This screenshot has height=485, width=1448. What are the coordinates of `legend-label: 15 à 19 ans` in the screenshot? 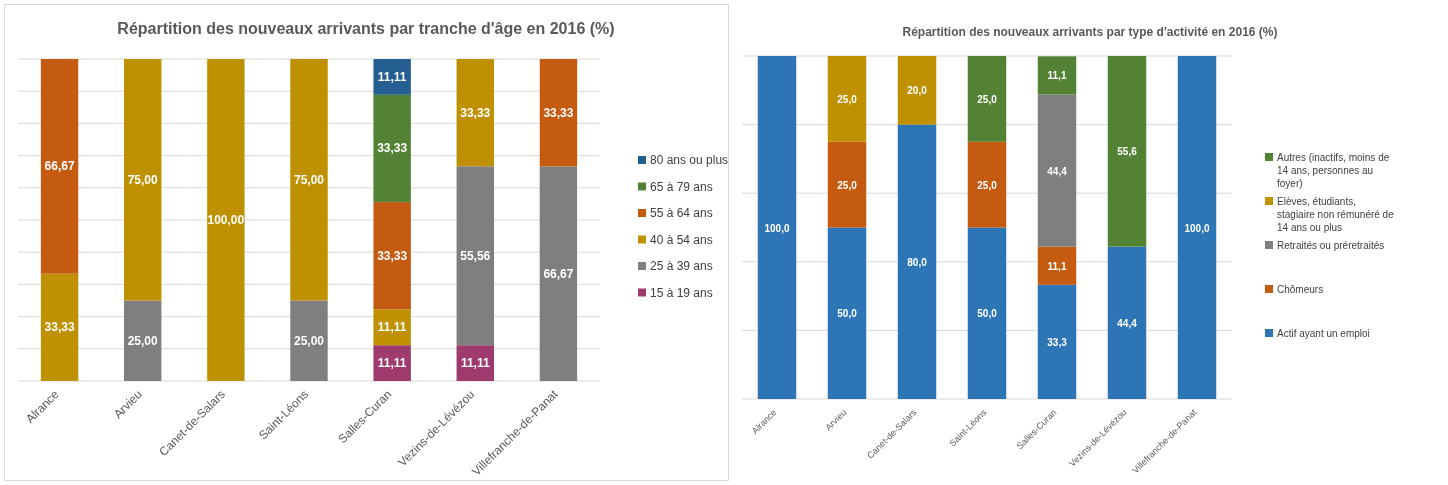 It's located at (681, 292).